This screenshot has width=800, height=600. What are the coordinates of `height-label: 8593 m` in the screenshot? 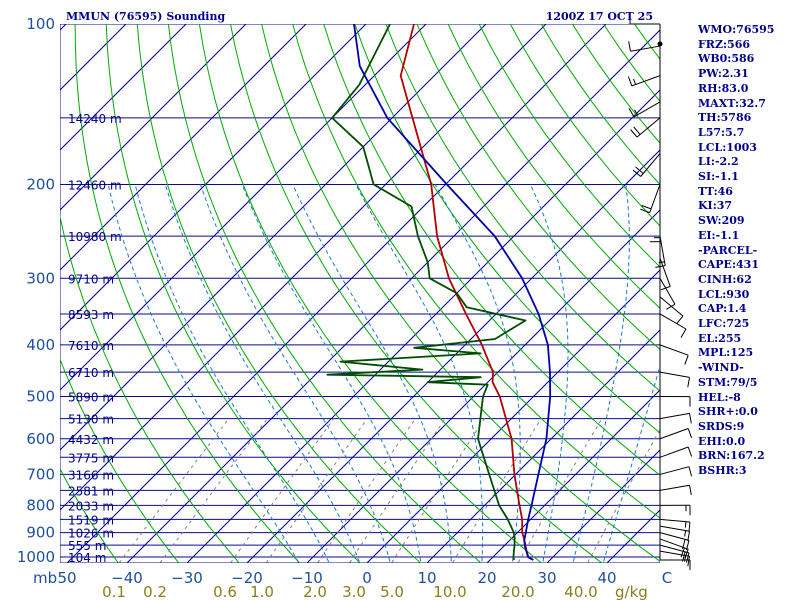 It's located at (91, 315).